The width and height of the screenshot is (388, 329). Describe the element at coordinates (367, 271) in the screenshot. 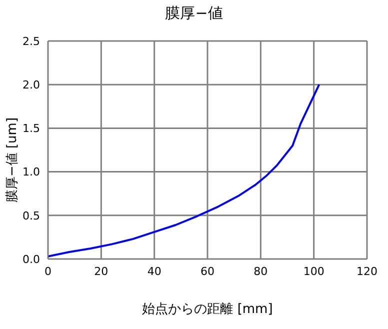

I see `x-tick-label: 120` at that location.